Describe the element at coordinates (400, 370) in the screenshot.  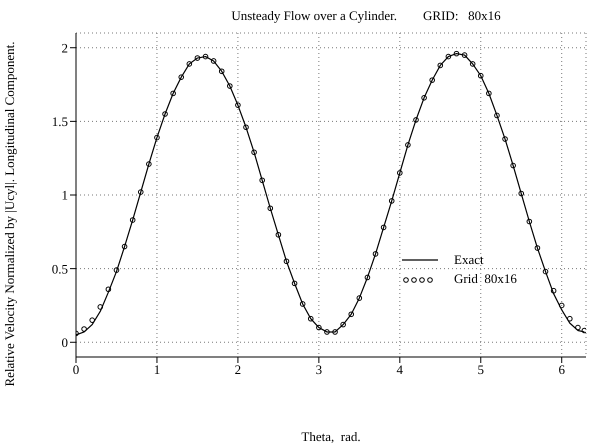
I see `x-tick-label: 4` at that location.